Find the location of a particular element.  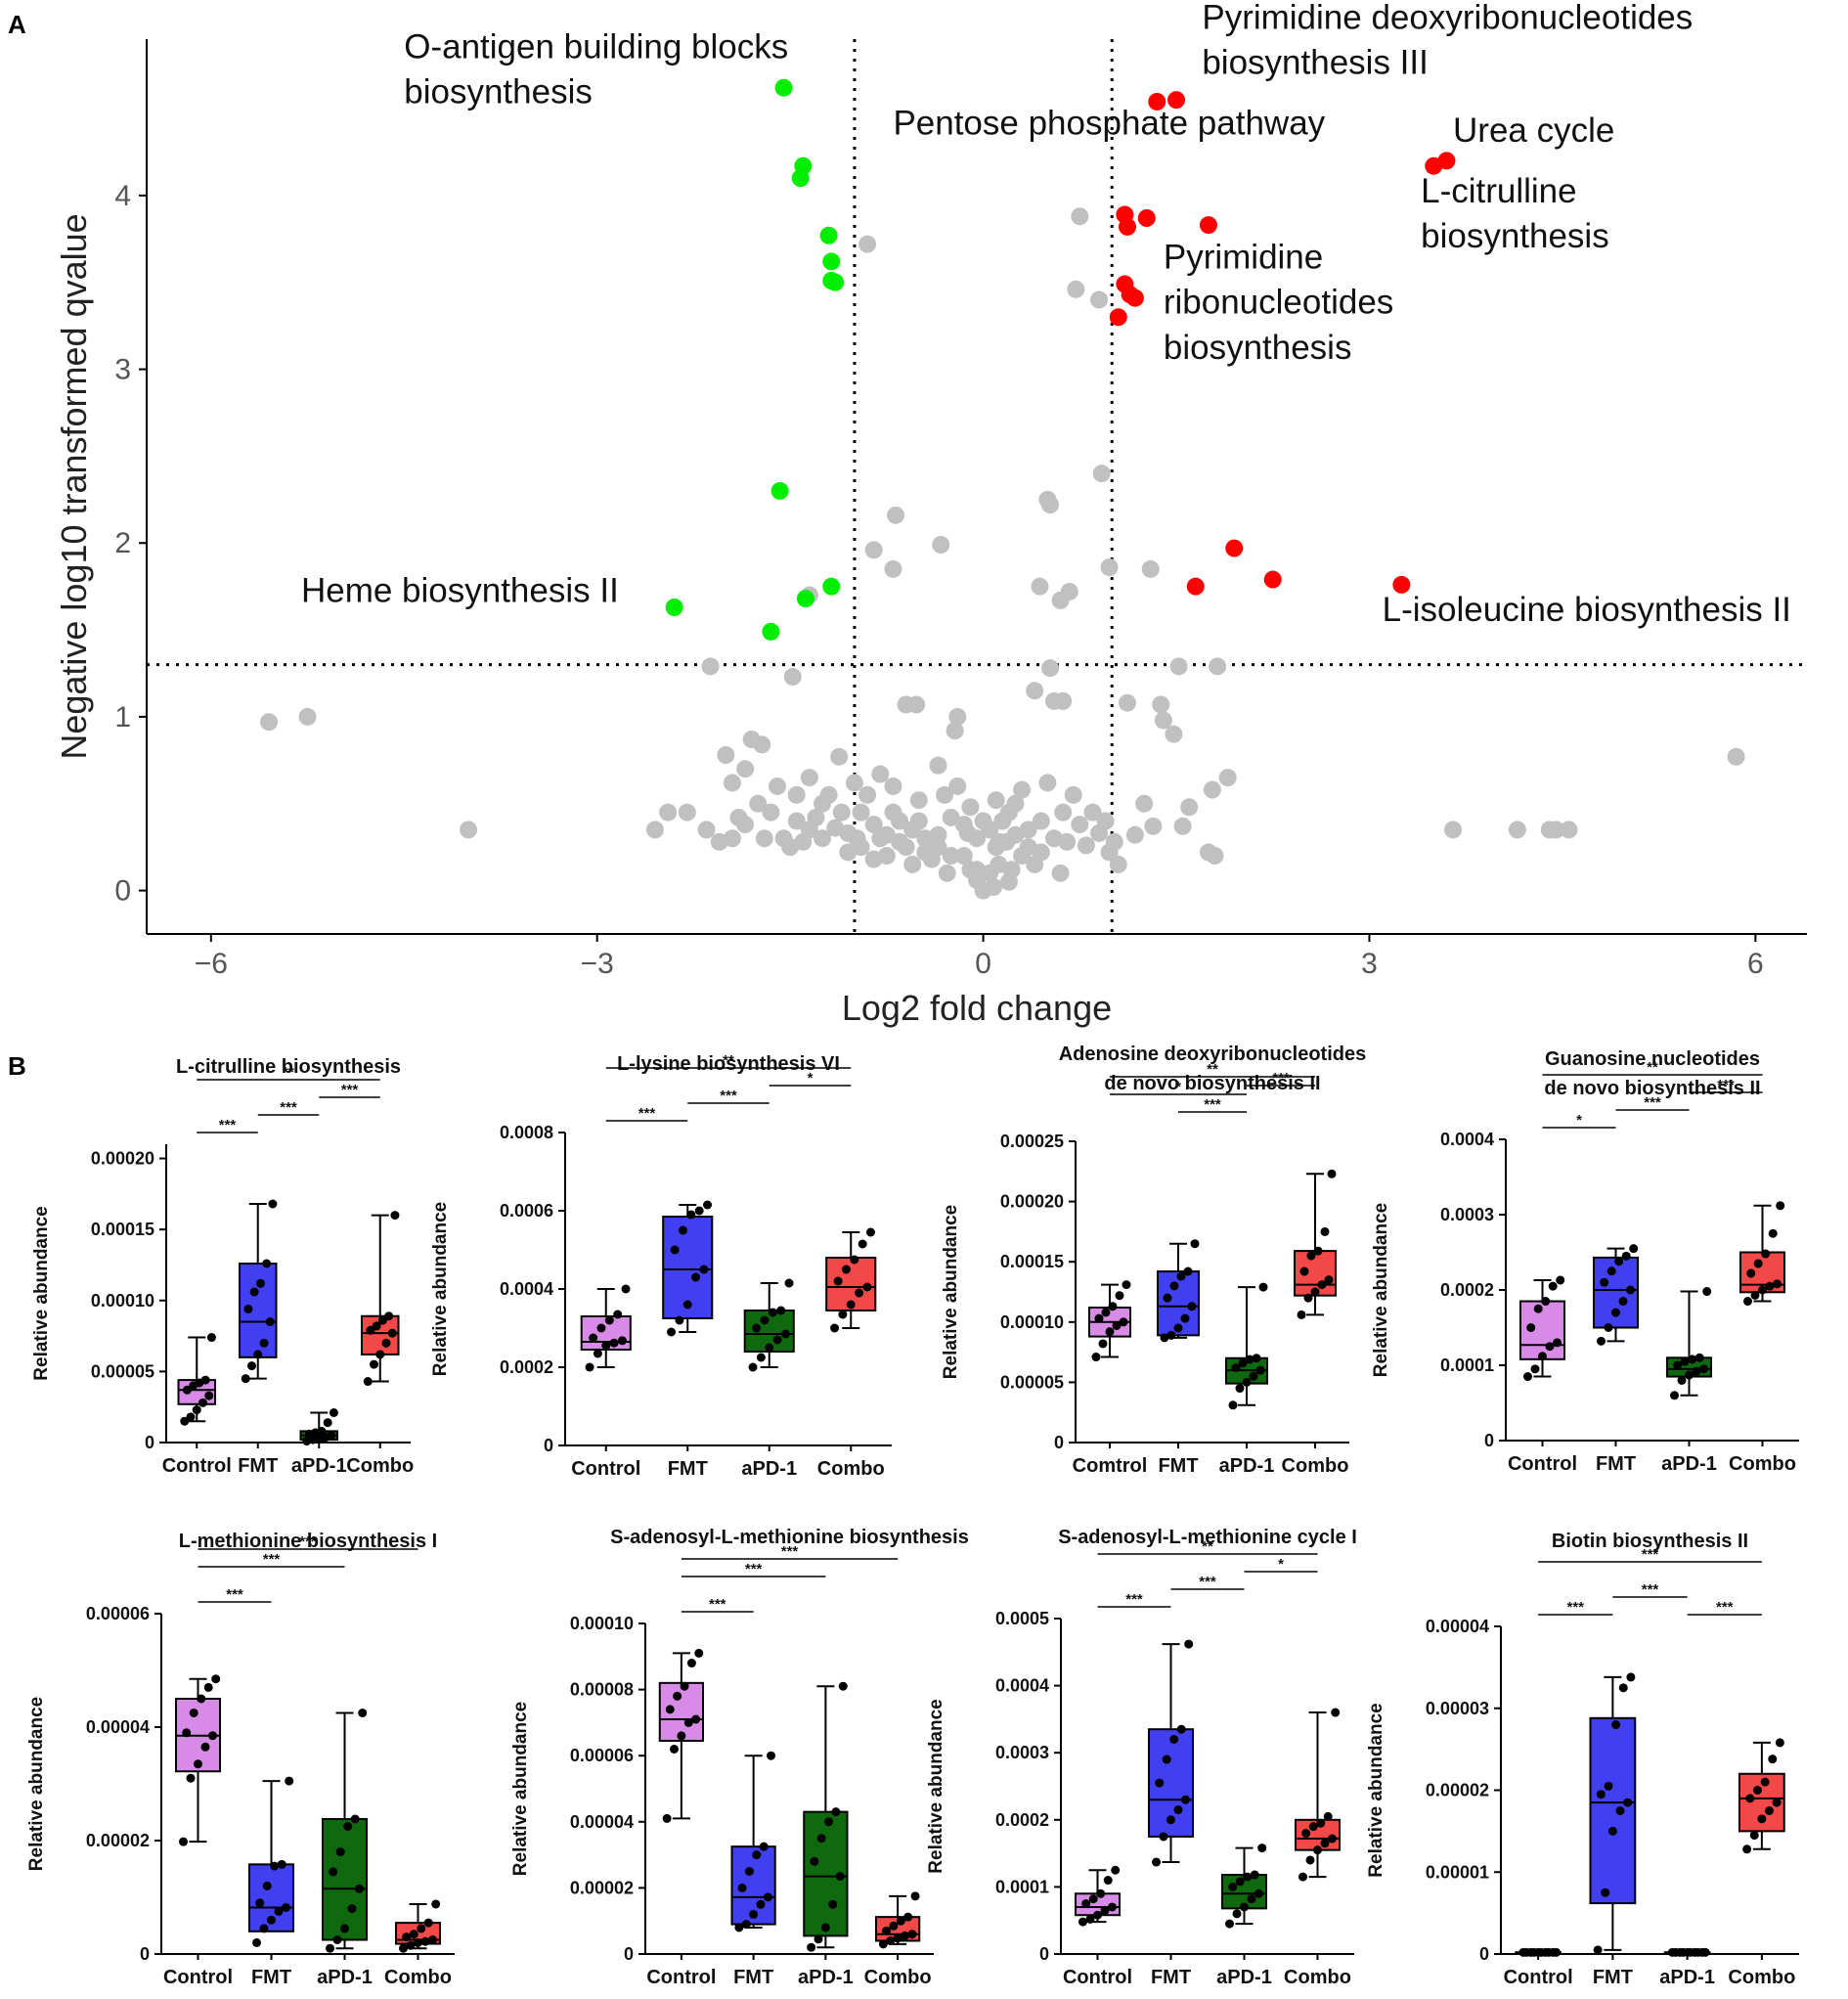

box-y-tick-label: 0.00006 is located at coordinates (118, 1614).